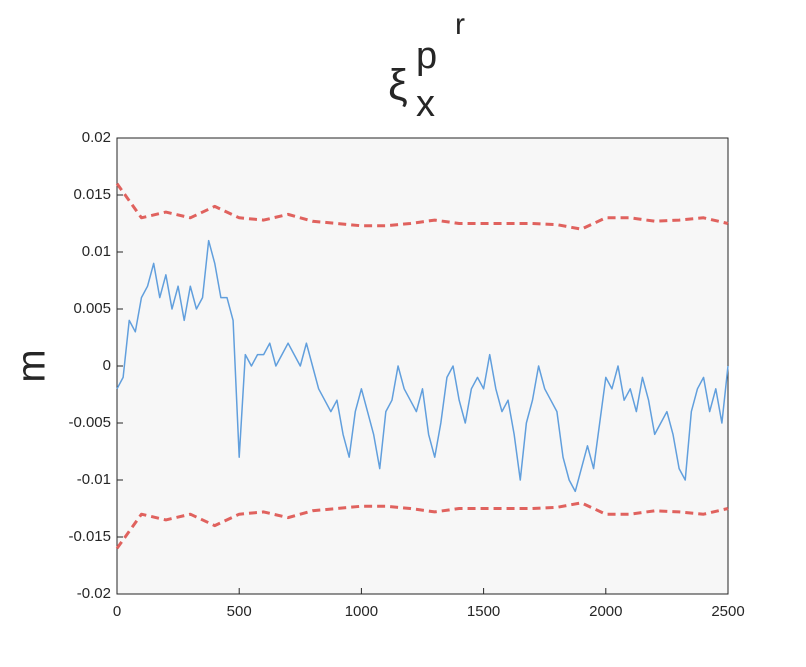  Describe the element at coordinates (398, 85) in the screenshot. I see `title-symbol: ξ` at that location.